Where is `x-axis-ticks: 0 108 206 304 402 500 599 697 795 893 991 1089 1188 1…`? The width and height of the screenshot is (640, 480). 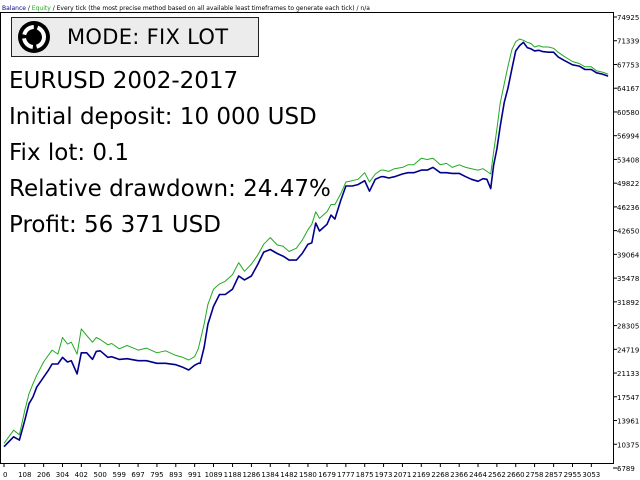
x-axis-ticks: 0 108 206 304 402 500 599 697 795 893 991 1089 1188 1… is located at coordinates (301, 471).